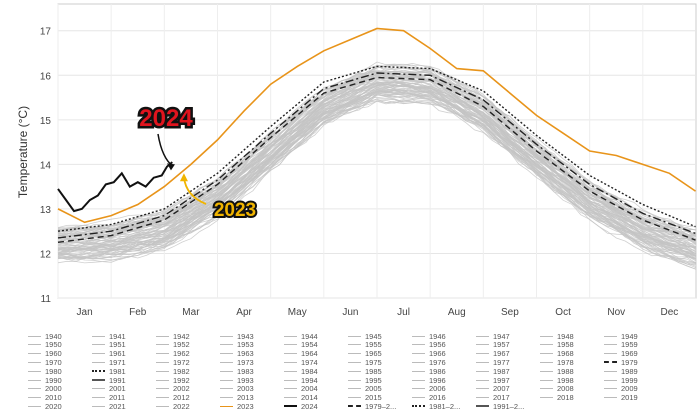 This screenshot has height=409, width=700. What do you see at coordinates (45, 336) in the screenshot?
I see `legend-item: 1940` at bounding box center [45, 336].